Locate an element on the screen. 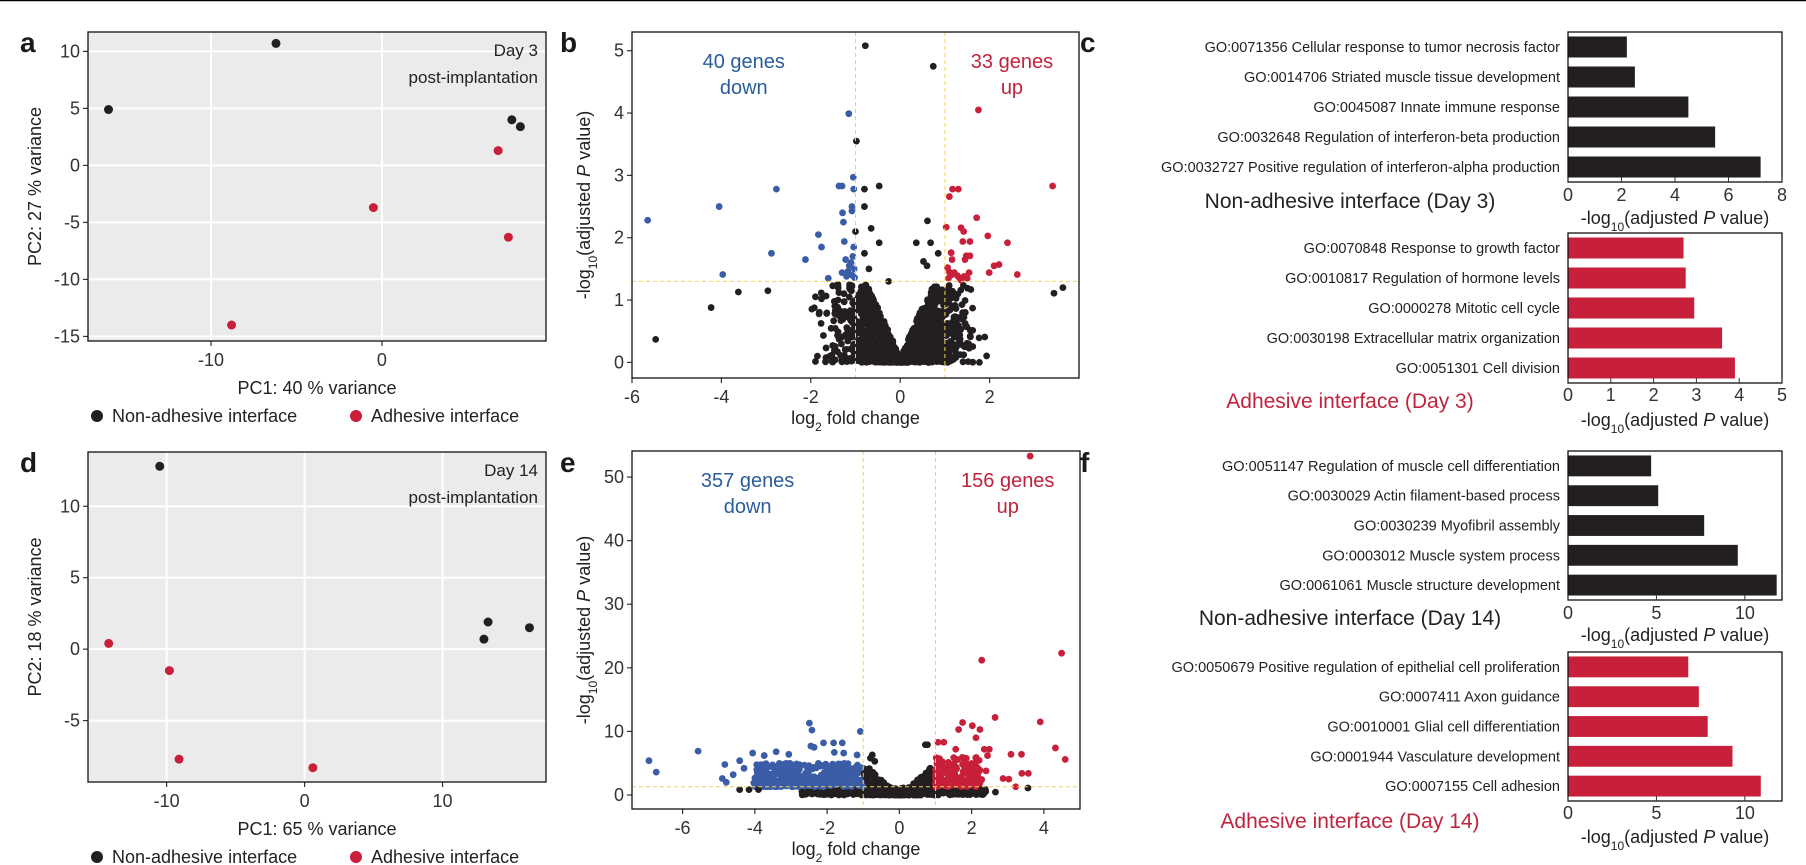 Image resolution: width=1806 pixels, height=865 pixels. x-tick-label: -4 is located at coordinates (721, 397).